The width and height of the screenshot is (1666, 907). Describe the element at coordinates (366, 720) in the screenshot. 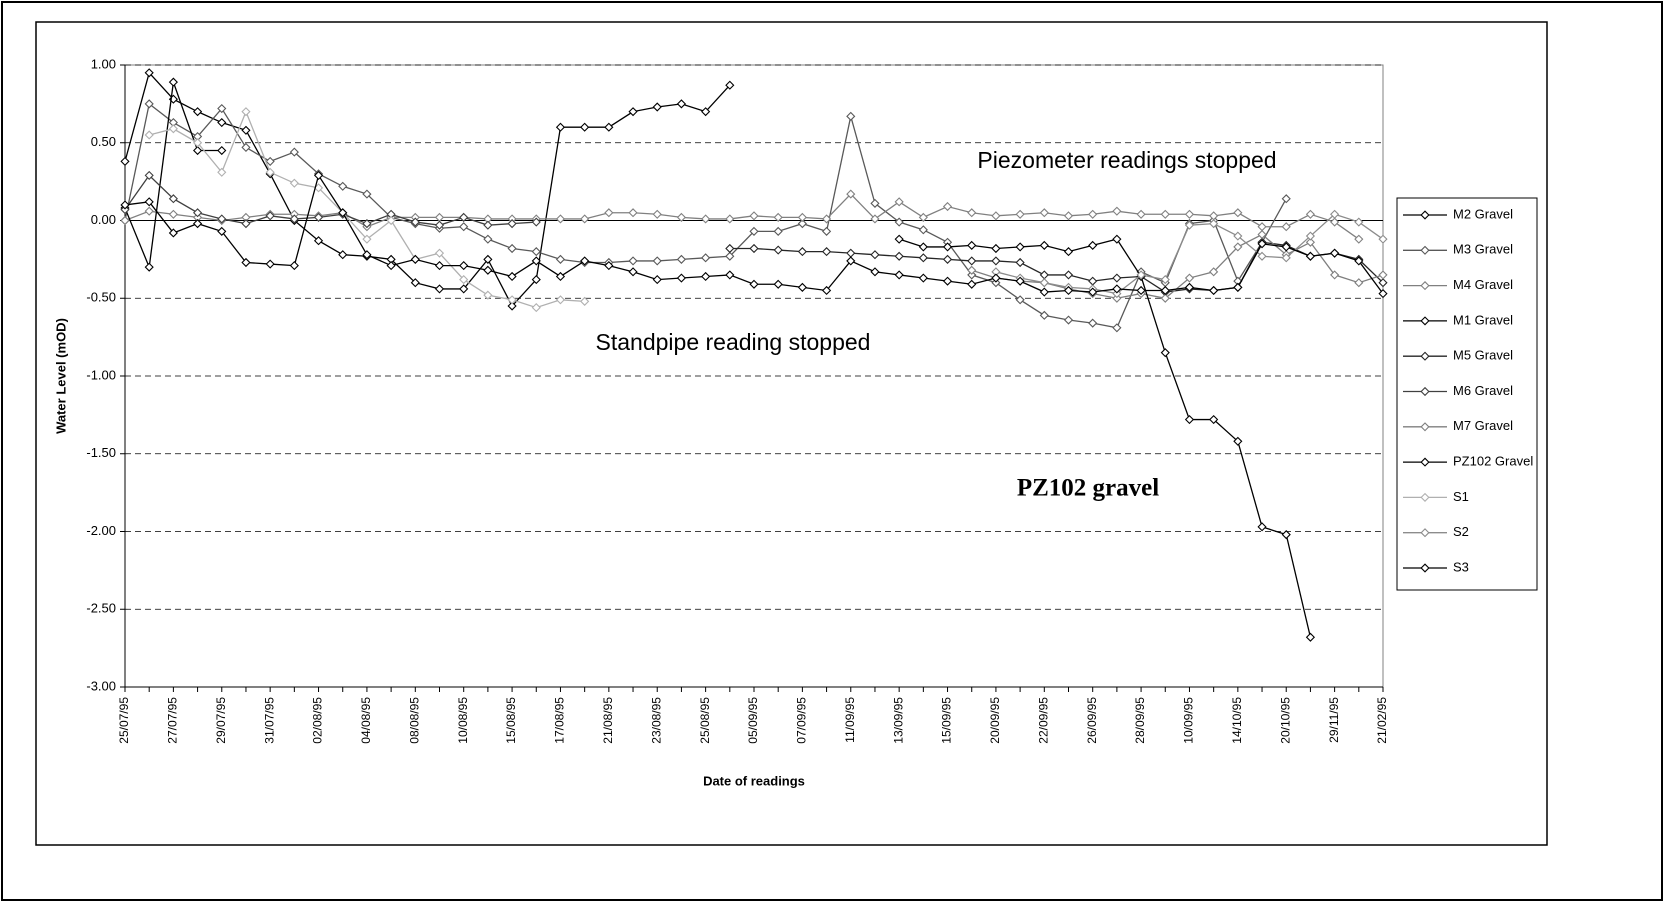

I see `x-tick-label: 04/08/95` at that location.